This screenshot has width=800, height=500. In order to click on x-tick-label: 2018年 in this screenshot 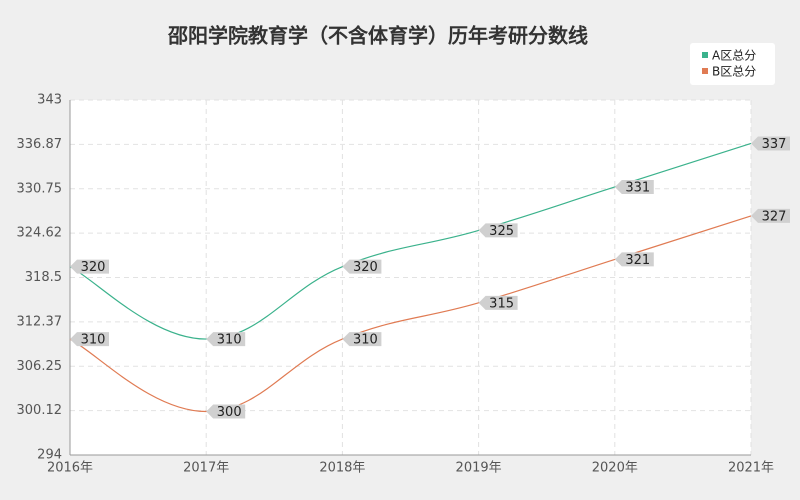, I will do `click(342, 468)`.